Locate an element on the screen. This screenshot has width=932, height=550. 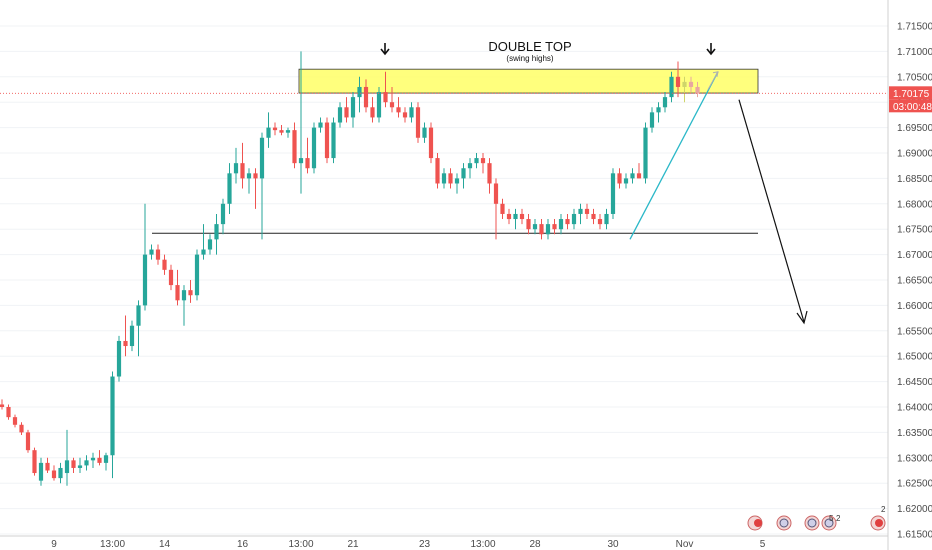
price-tags: 1.70175 03:00:48 is located at coordinates (910, 99).